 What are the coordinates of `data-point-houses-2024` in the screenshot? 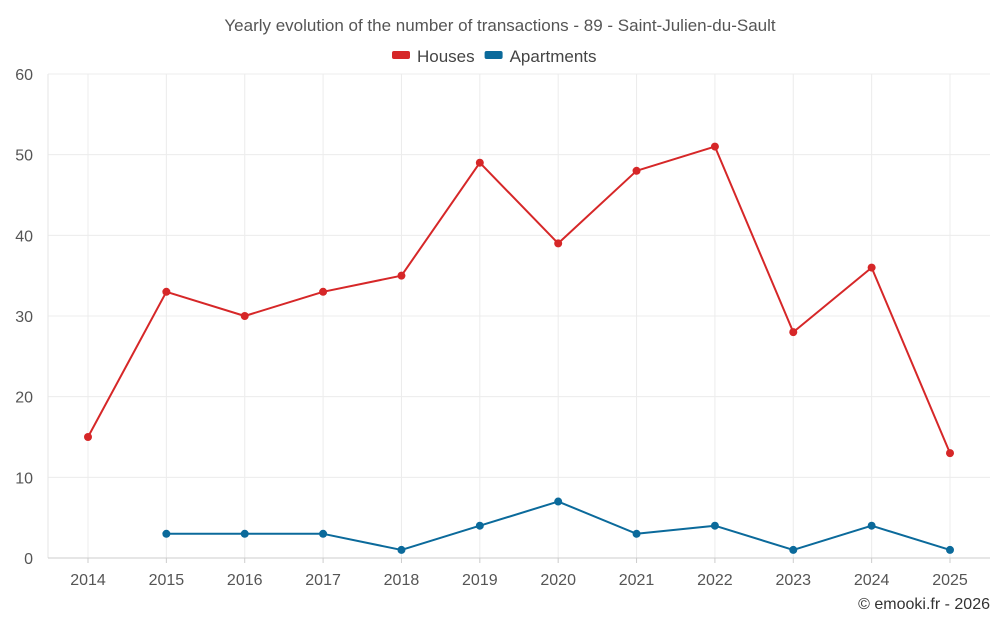 It's located at (871, 267).